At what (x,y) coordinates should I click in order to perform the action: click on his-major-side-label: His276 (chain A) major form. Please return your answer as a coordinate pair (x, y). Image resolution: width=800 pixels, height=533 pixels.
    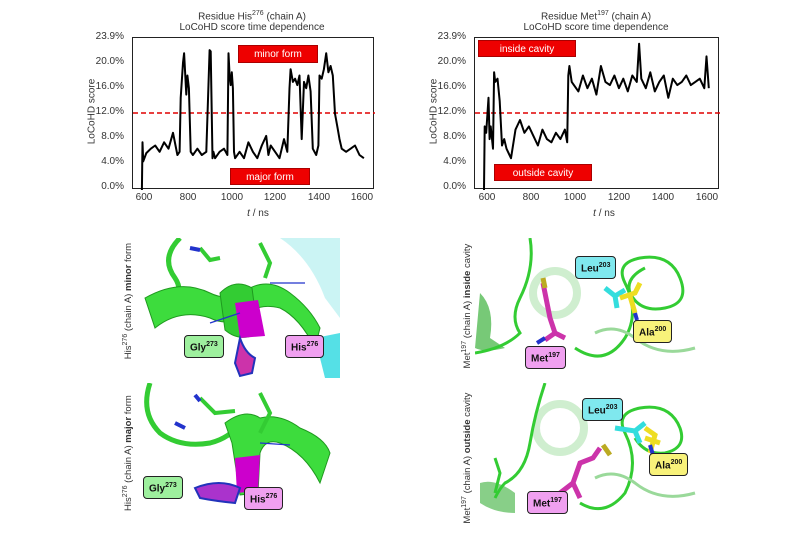
    Looking at the image, I should click on (128, 453).